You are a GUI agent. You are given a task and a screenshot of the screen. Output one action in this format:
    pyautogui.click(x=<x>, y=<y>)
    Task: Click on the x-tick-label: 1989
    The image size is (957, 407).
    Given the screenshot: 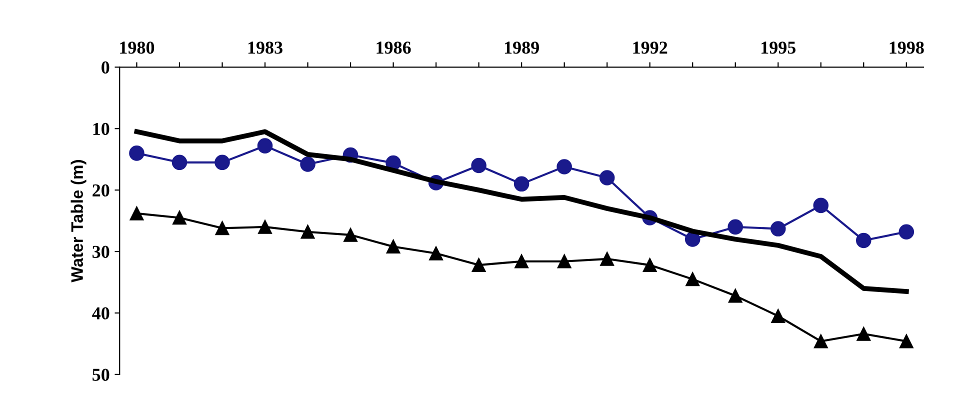 What is the action you would take?
    pyautogui.click(x=521, y=48)
    